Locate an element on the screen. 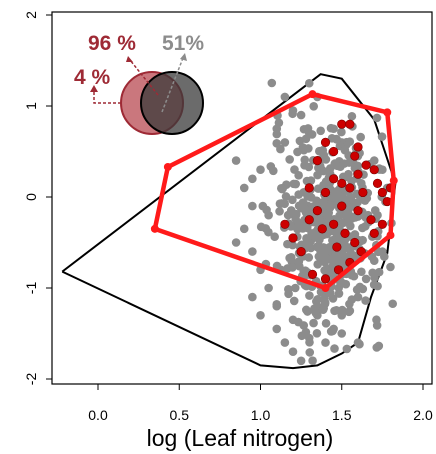 This screenshot has height=454, width=436. annotation-51-percent: 51% is located at coordinates (183, 43).